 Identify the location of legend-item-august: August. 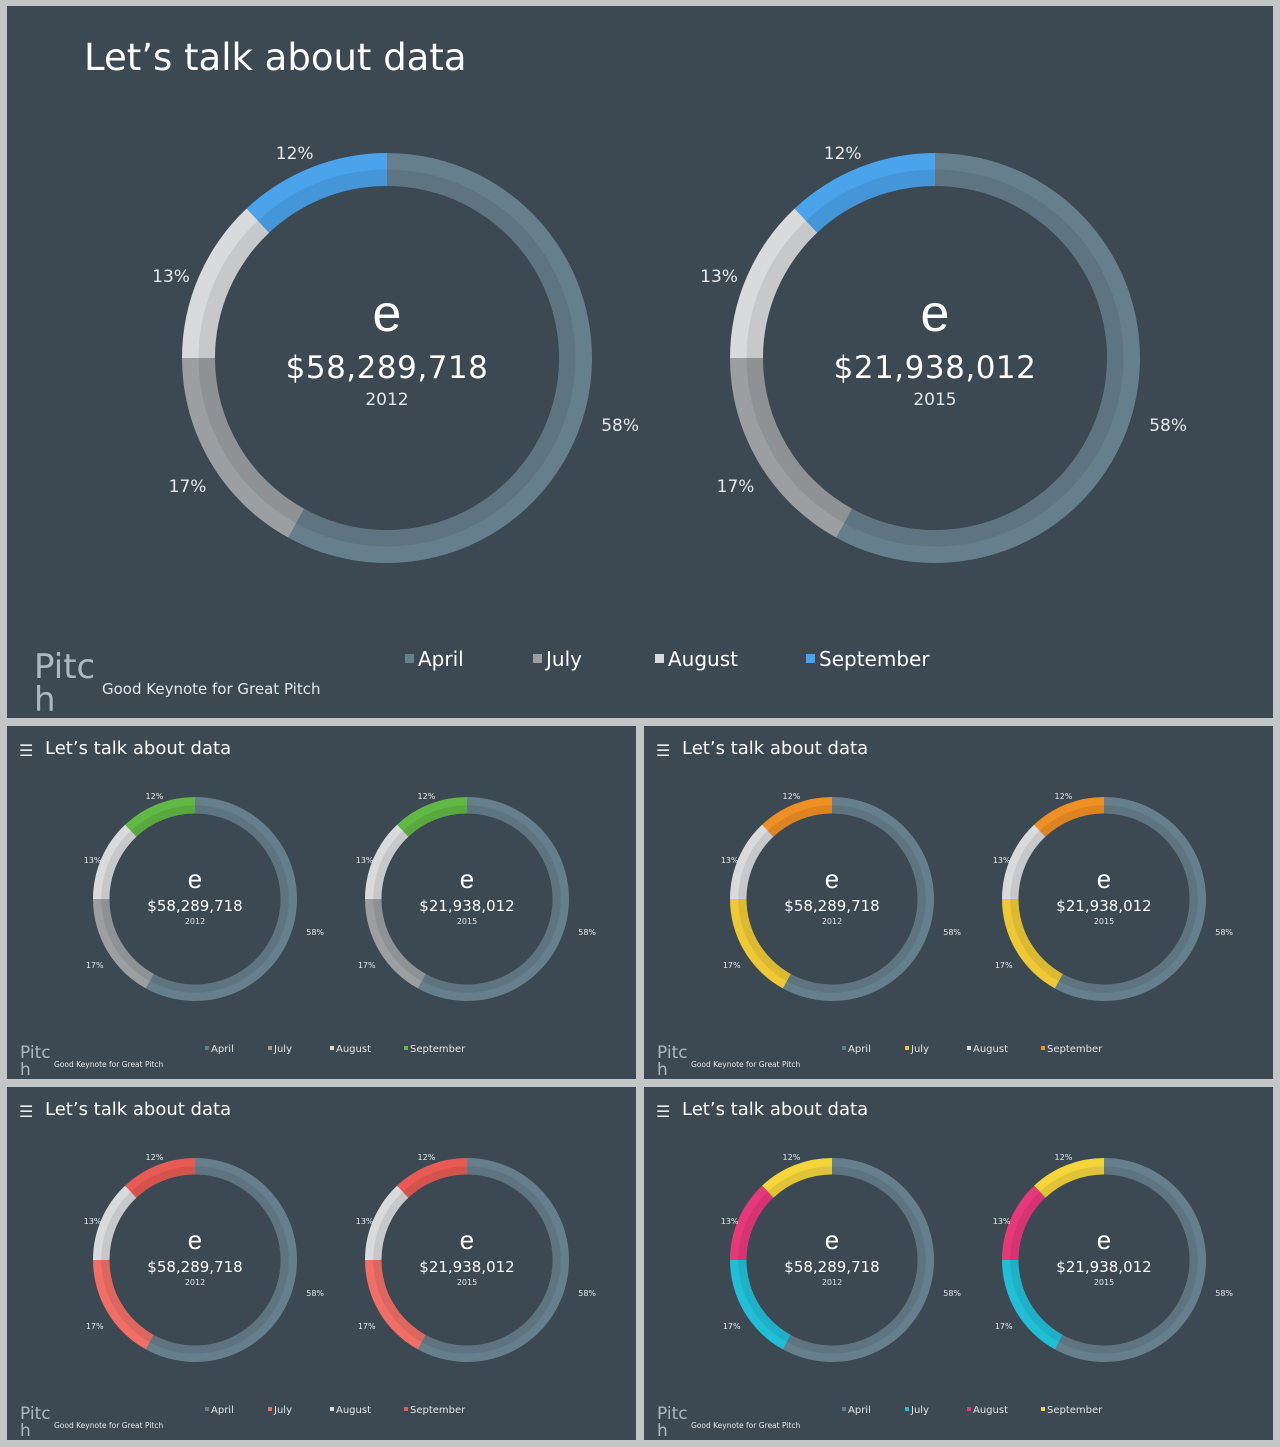
(987, 1410).